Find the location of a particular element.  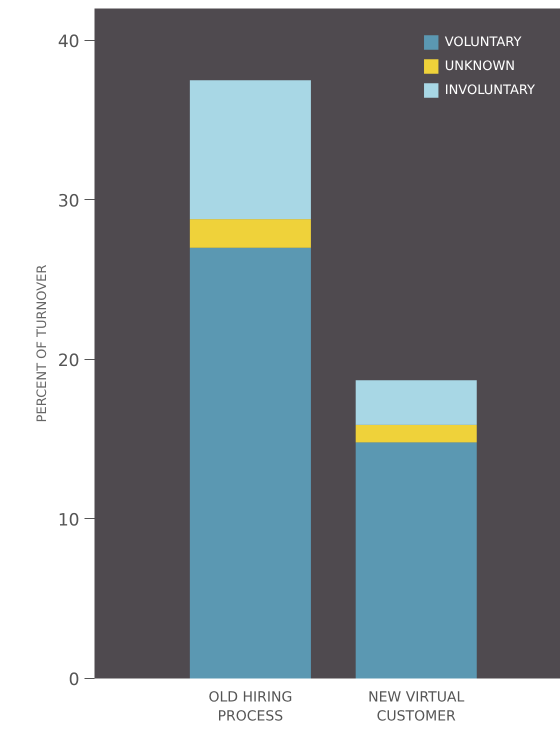

y-axis-title: PERCENT OF TURNOVER is located at coordinates (42, 343).